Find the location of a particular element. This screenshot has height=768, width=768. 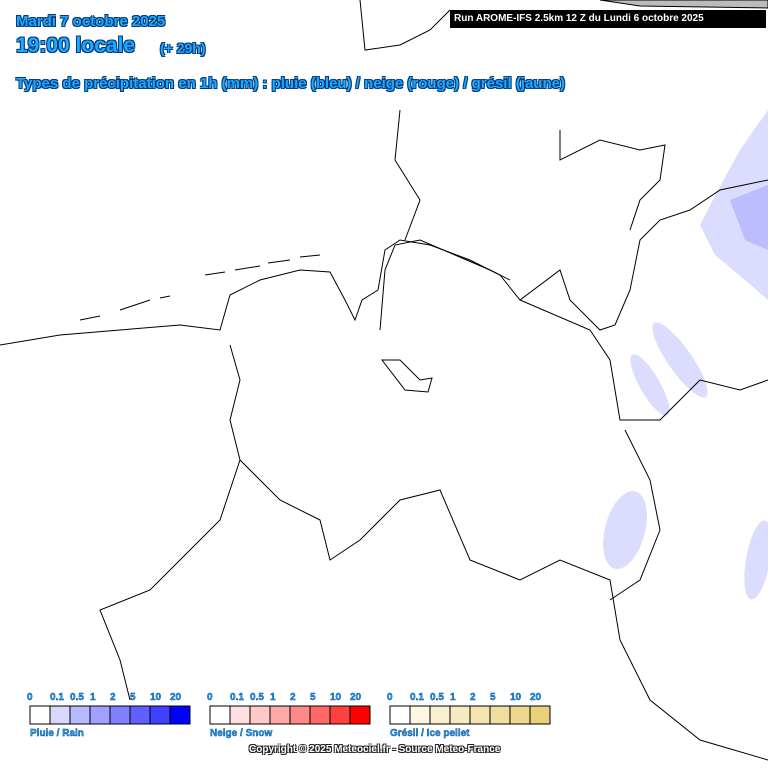

date: Mardi 7 octobre 2025 is located at coordinates (91, 21).